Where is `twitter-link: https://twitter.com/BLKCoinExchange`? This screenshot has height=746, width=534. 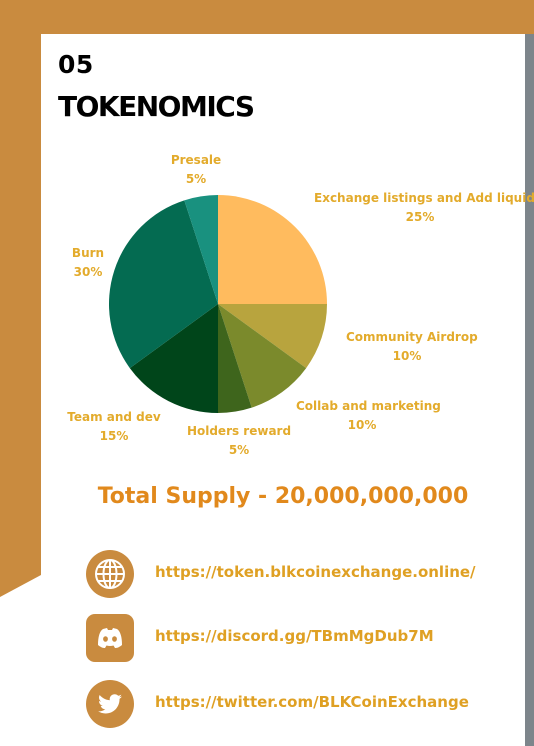
twitter-link: https://twitter.com/BLKCoinExchange is located at coordinates (312, 702).